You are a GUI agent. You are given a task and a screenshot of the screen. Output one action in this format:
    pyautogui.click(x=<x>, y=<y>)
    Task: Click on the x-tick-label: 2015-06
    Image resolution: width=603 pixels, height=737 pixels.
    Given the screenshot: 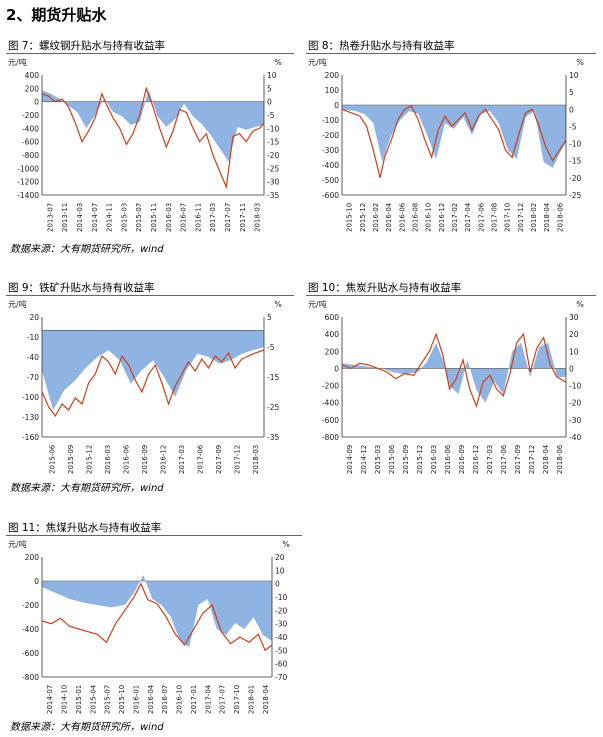 What is the action you would take?
    pyautogui.click(x=52, y=459)
    